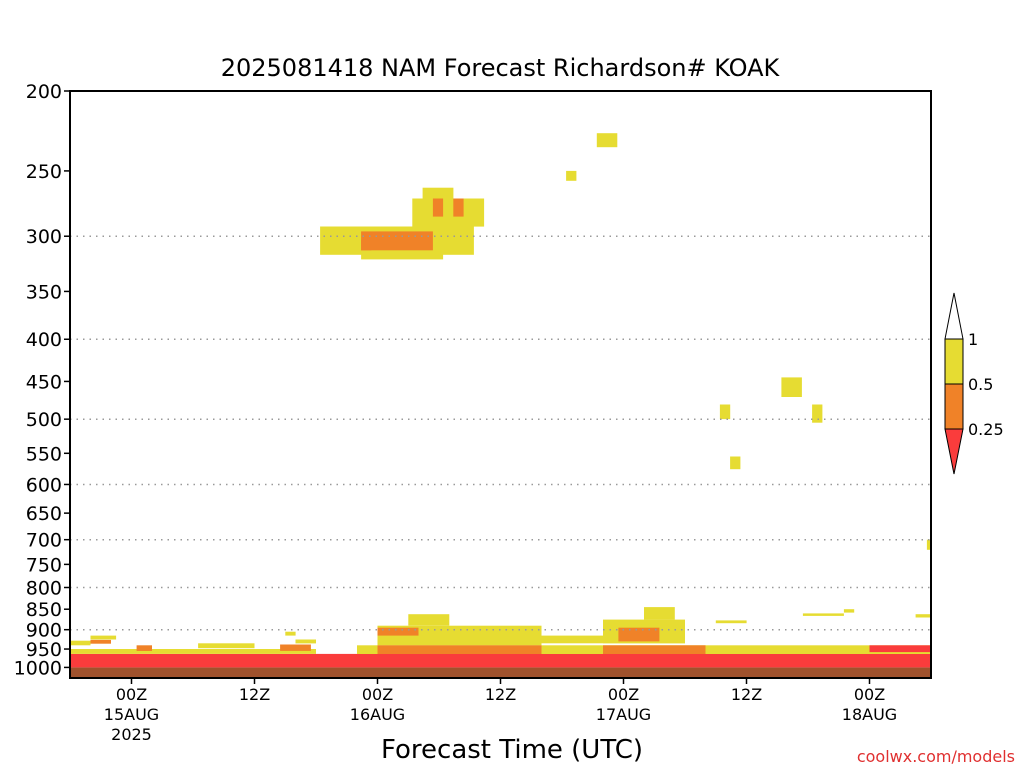 This screenshot has height=768, width=1024. I want to click on y-tick-label-250: 250, so click(44, 172).